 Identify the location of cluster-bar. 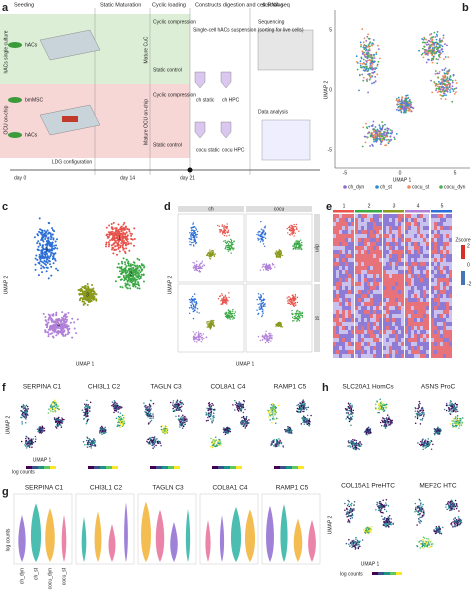
(417, 211).